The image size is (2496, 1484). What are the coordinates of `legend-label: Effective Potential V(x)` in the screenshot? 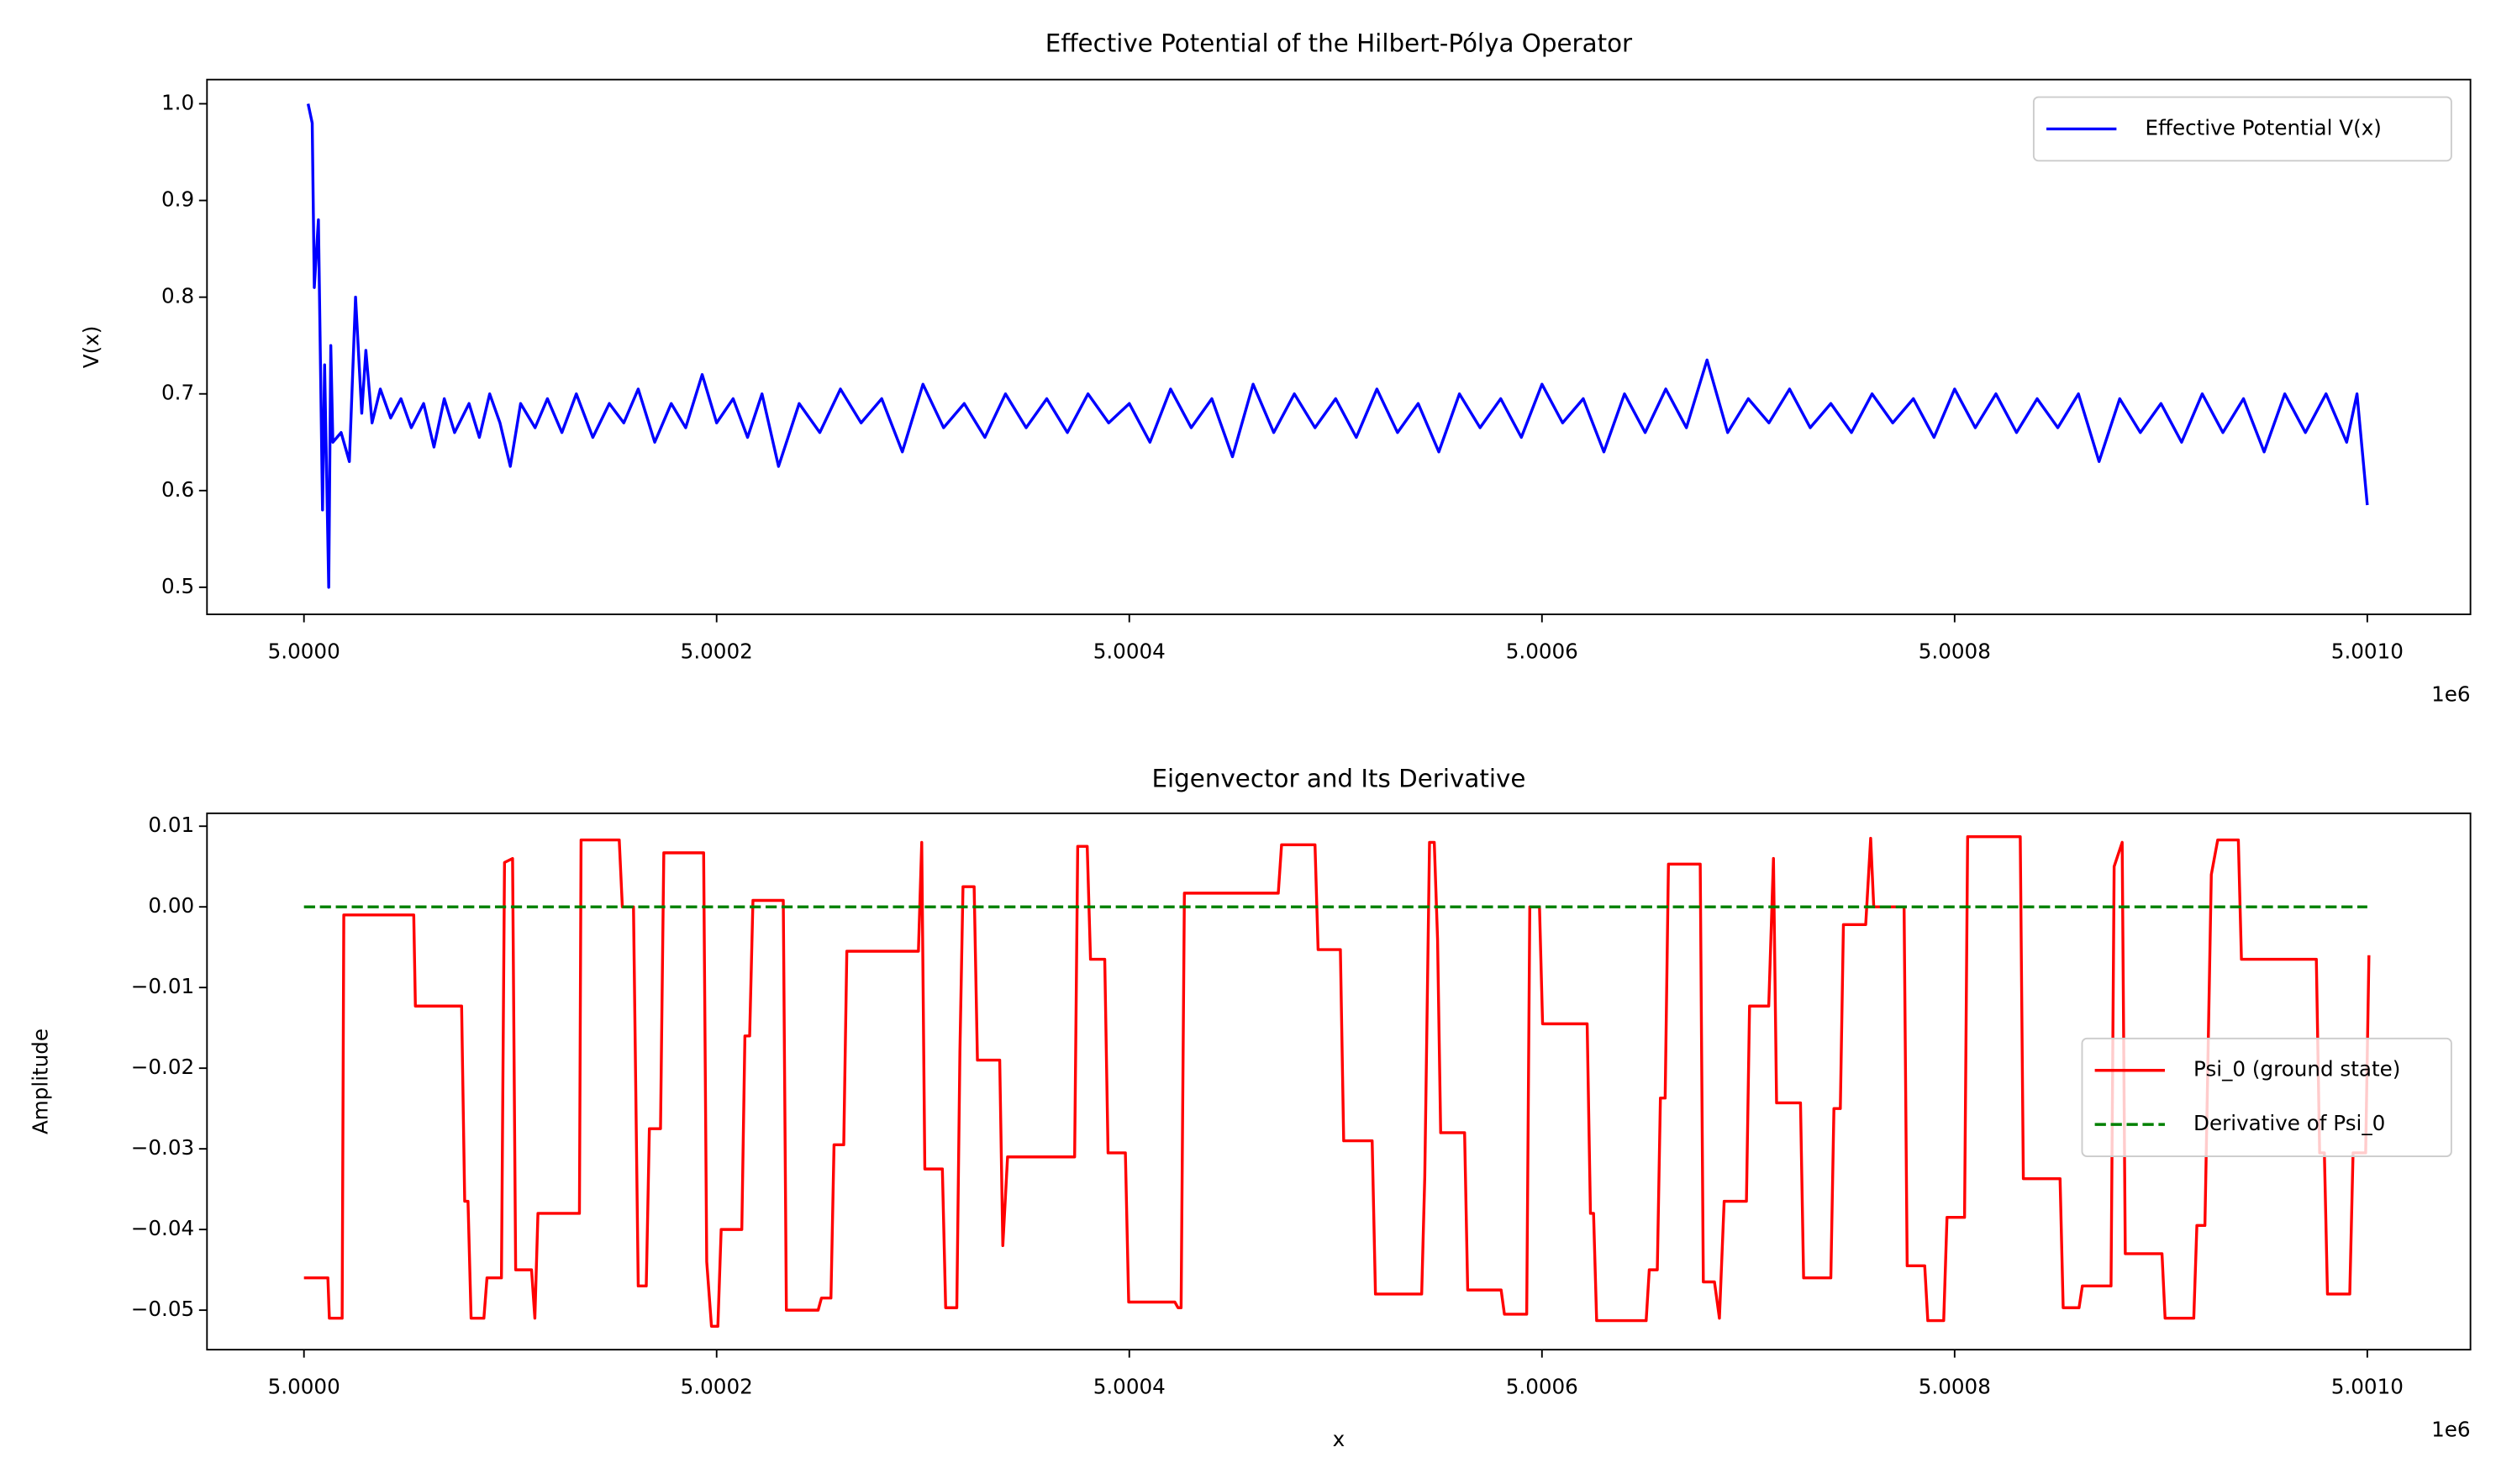 It's located at (2263, 127).